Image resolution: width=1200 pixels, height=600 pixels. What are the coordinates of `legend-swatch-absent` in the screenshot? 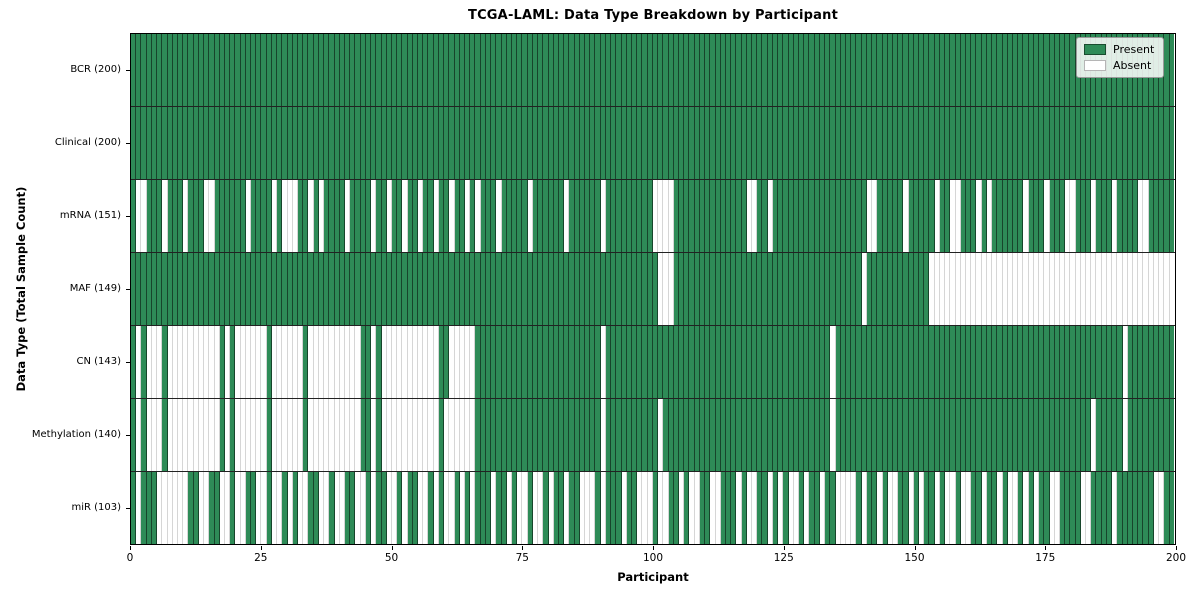 It's located at (1095, 65).